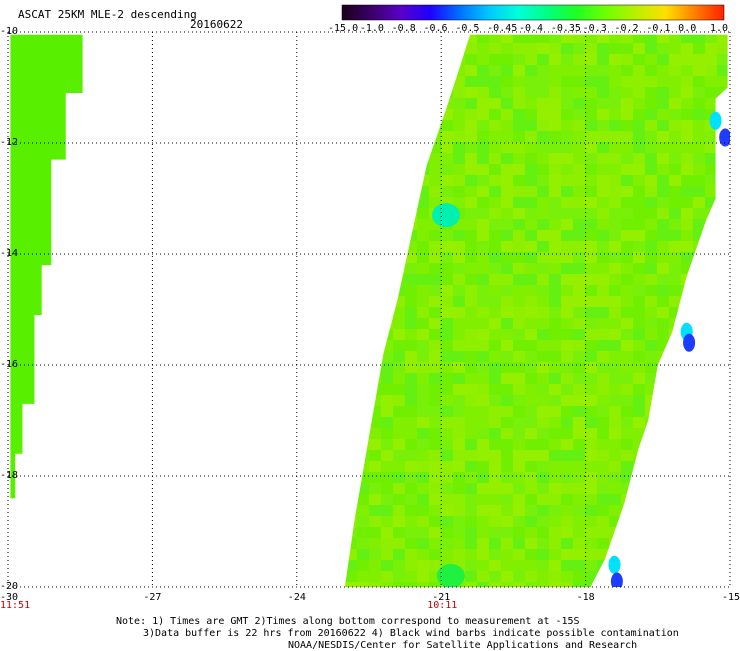 Image resolution: width=740 pixels, height=651 pixels. What do you see at coordinates (46, 266) in the screenshot?
I see `swath-west` at bounding box center [46, 266].